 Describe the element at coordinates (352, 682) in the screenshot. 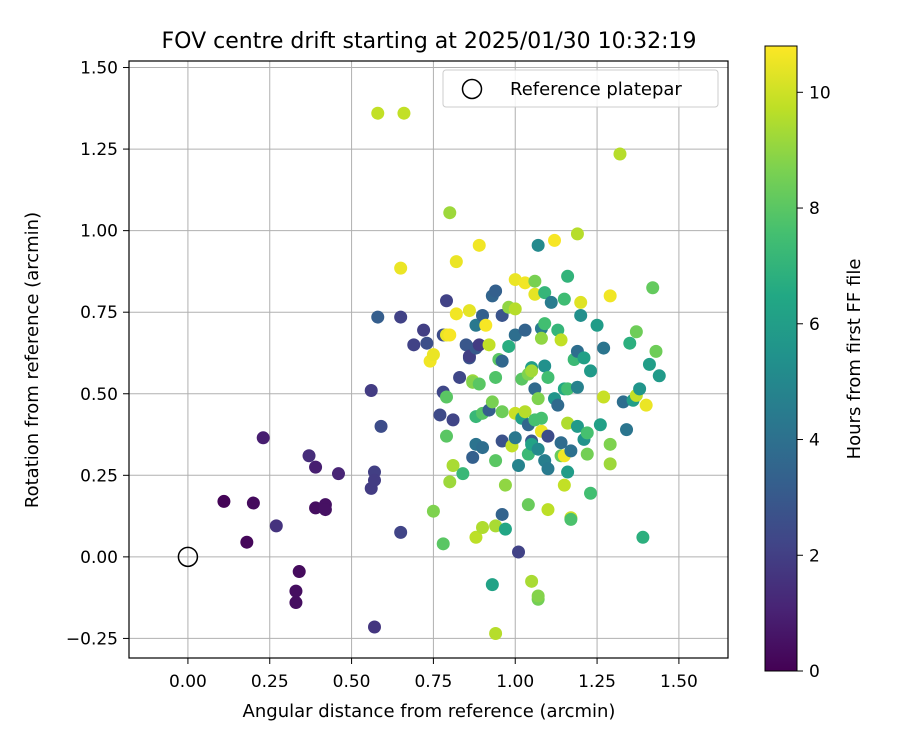

I see `x-tick-label: 0.50` at that location.